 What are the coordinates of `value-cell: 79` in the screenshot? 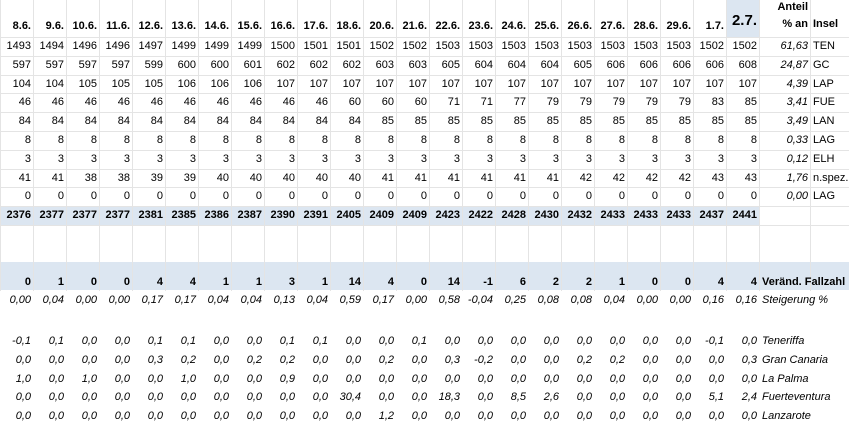 It's located at (651, 102).